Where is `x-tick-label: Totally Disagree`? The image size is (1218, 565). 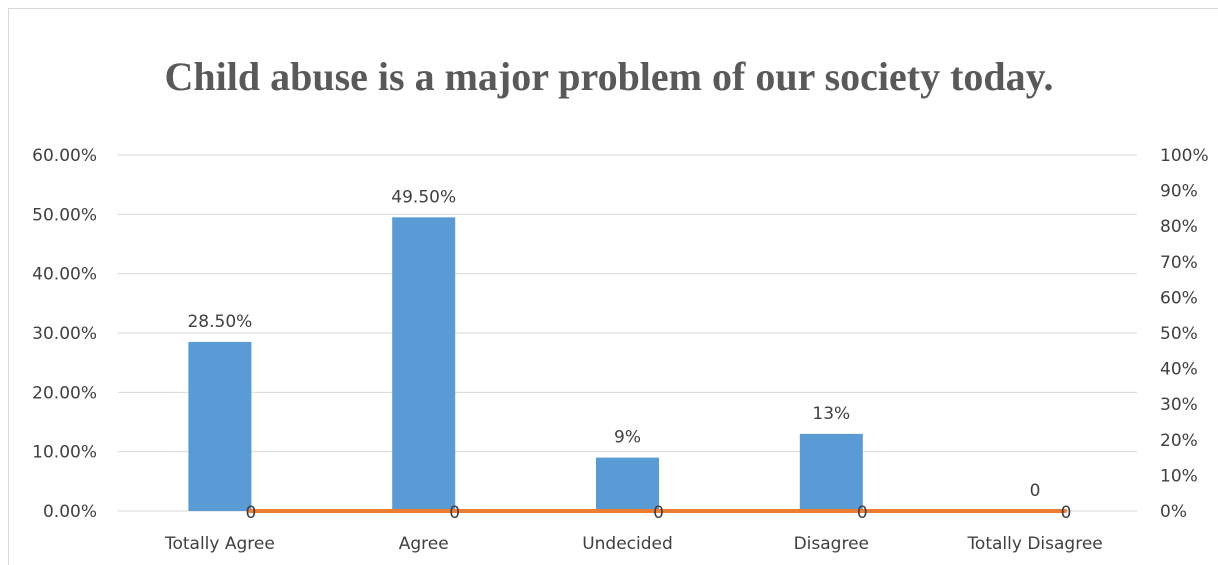
x-tick-label: Totally Disagree is located at coordinates (1034, 544).